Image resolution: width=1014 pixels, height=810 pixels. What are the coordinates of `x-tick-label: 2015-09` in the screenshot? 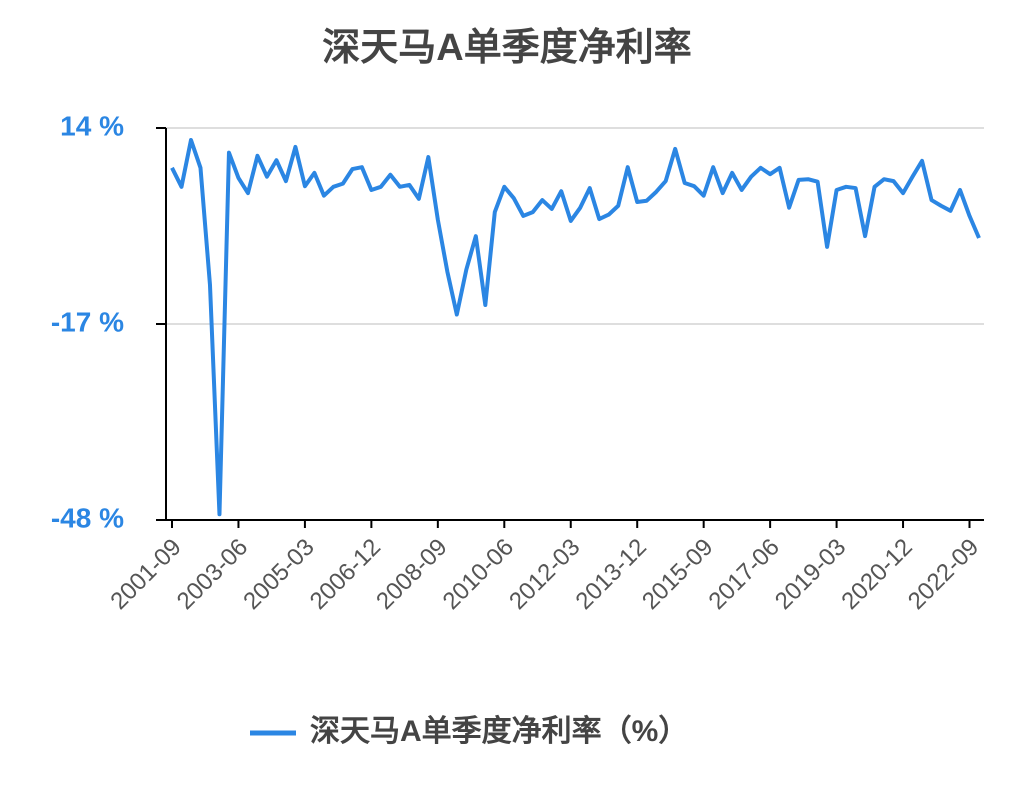 It's located at (677, 574).